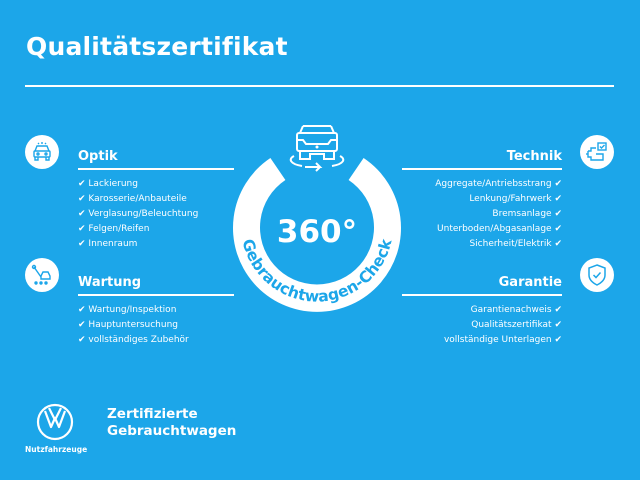  Describe the element at coordinates (515, 244) in the screenshot. I see `list-item: Sicherheit/Elektrik ✔` at that location.